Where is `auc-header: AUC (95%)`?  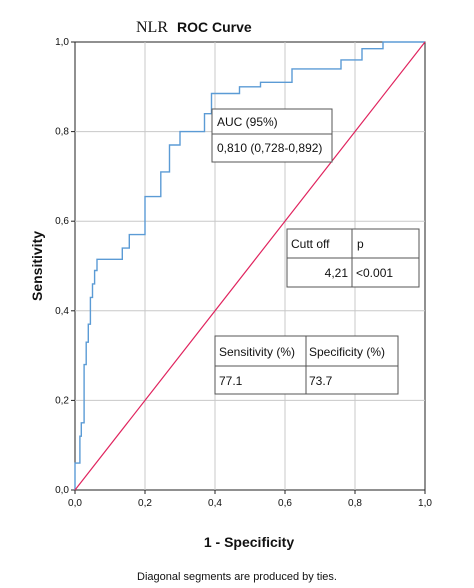 auc-header: AUC (95%) is located at coordinates (247, 122).